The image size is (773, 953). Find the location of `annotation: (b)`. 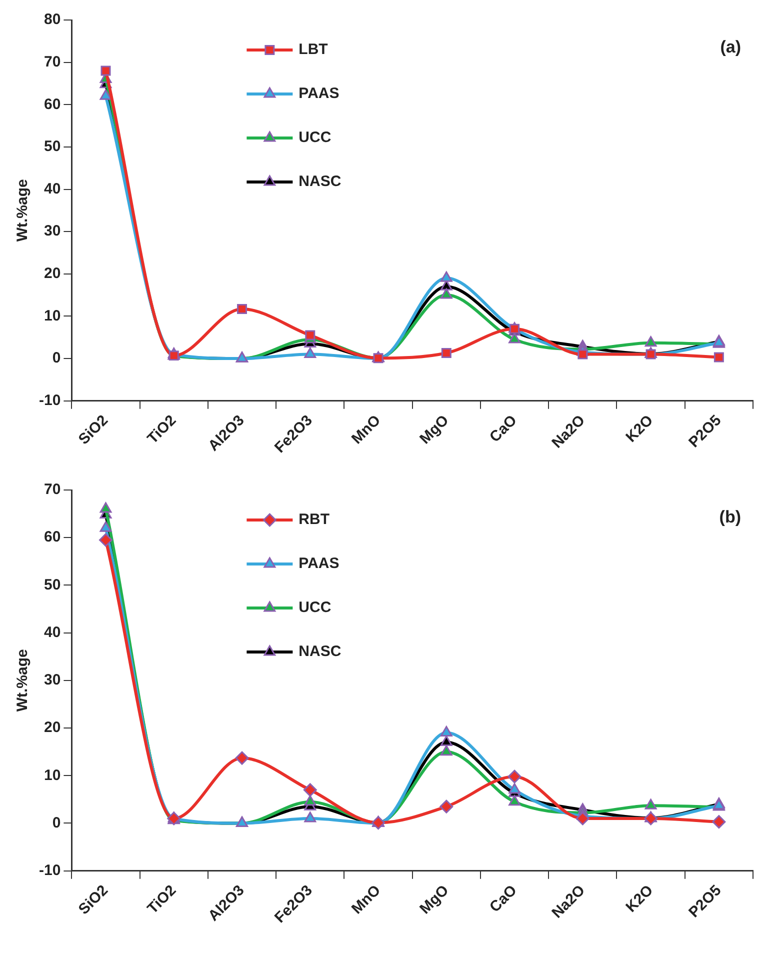

annotation: (b) is located at coordinates (730, 517).